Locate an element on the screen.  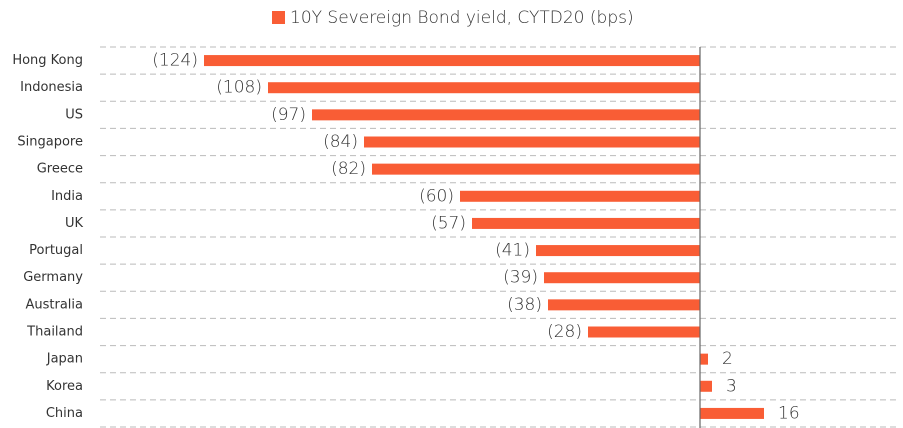
data-label: (84) is located at coordinates (340, 142).